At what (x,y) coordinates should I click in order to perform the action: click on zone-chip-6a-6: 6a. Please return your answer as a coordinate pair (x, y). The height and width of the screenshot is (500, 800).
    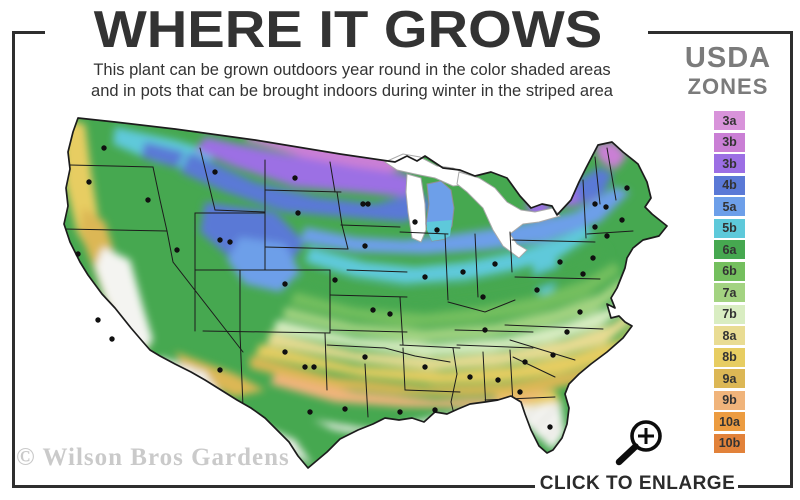
    Looking at the image, I should click on (729, 249).